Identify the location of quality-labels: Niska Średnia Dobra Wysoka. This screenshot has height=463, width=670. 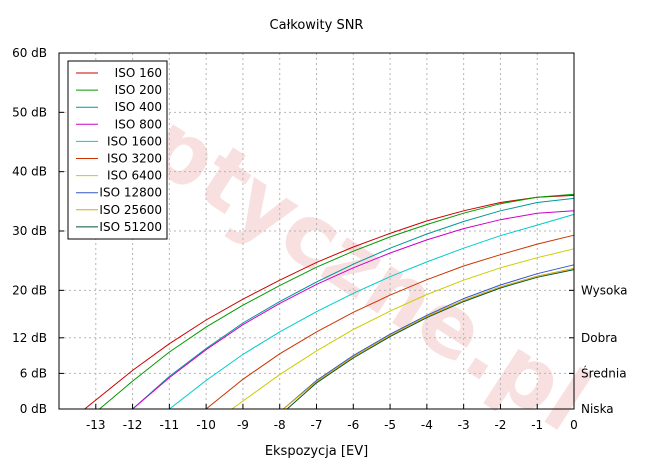
(598, 349).